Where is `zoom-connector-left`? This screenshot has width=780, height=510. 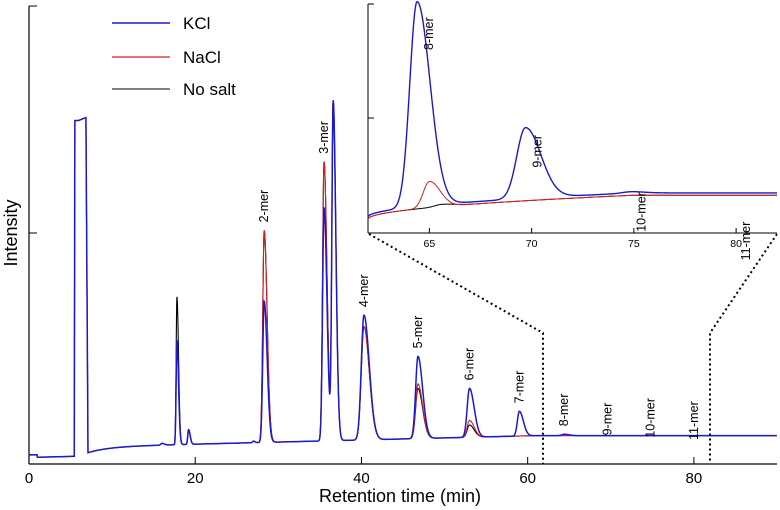 zoom-connector-left is located at coordinates (456, 348).